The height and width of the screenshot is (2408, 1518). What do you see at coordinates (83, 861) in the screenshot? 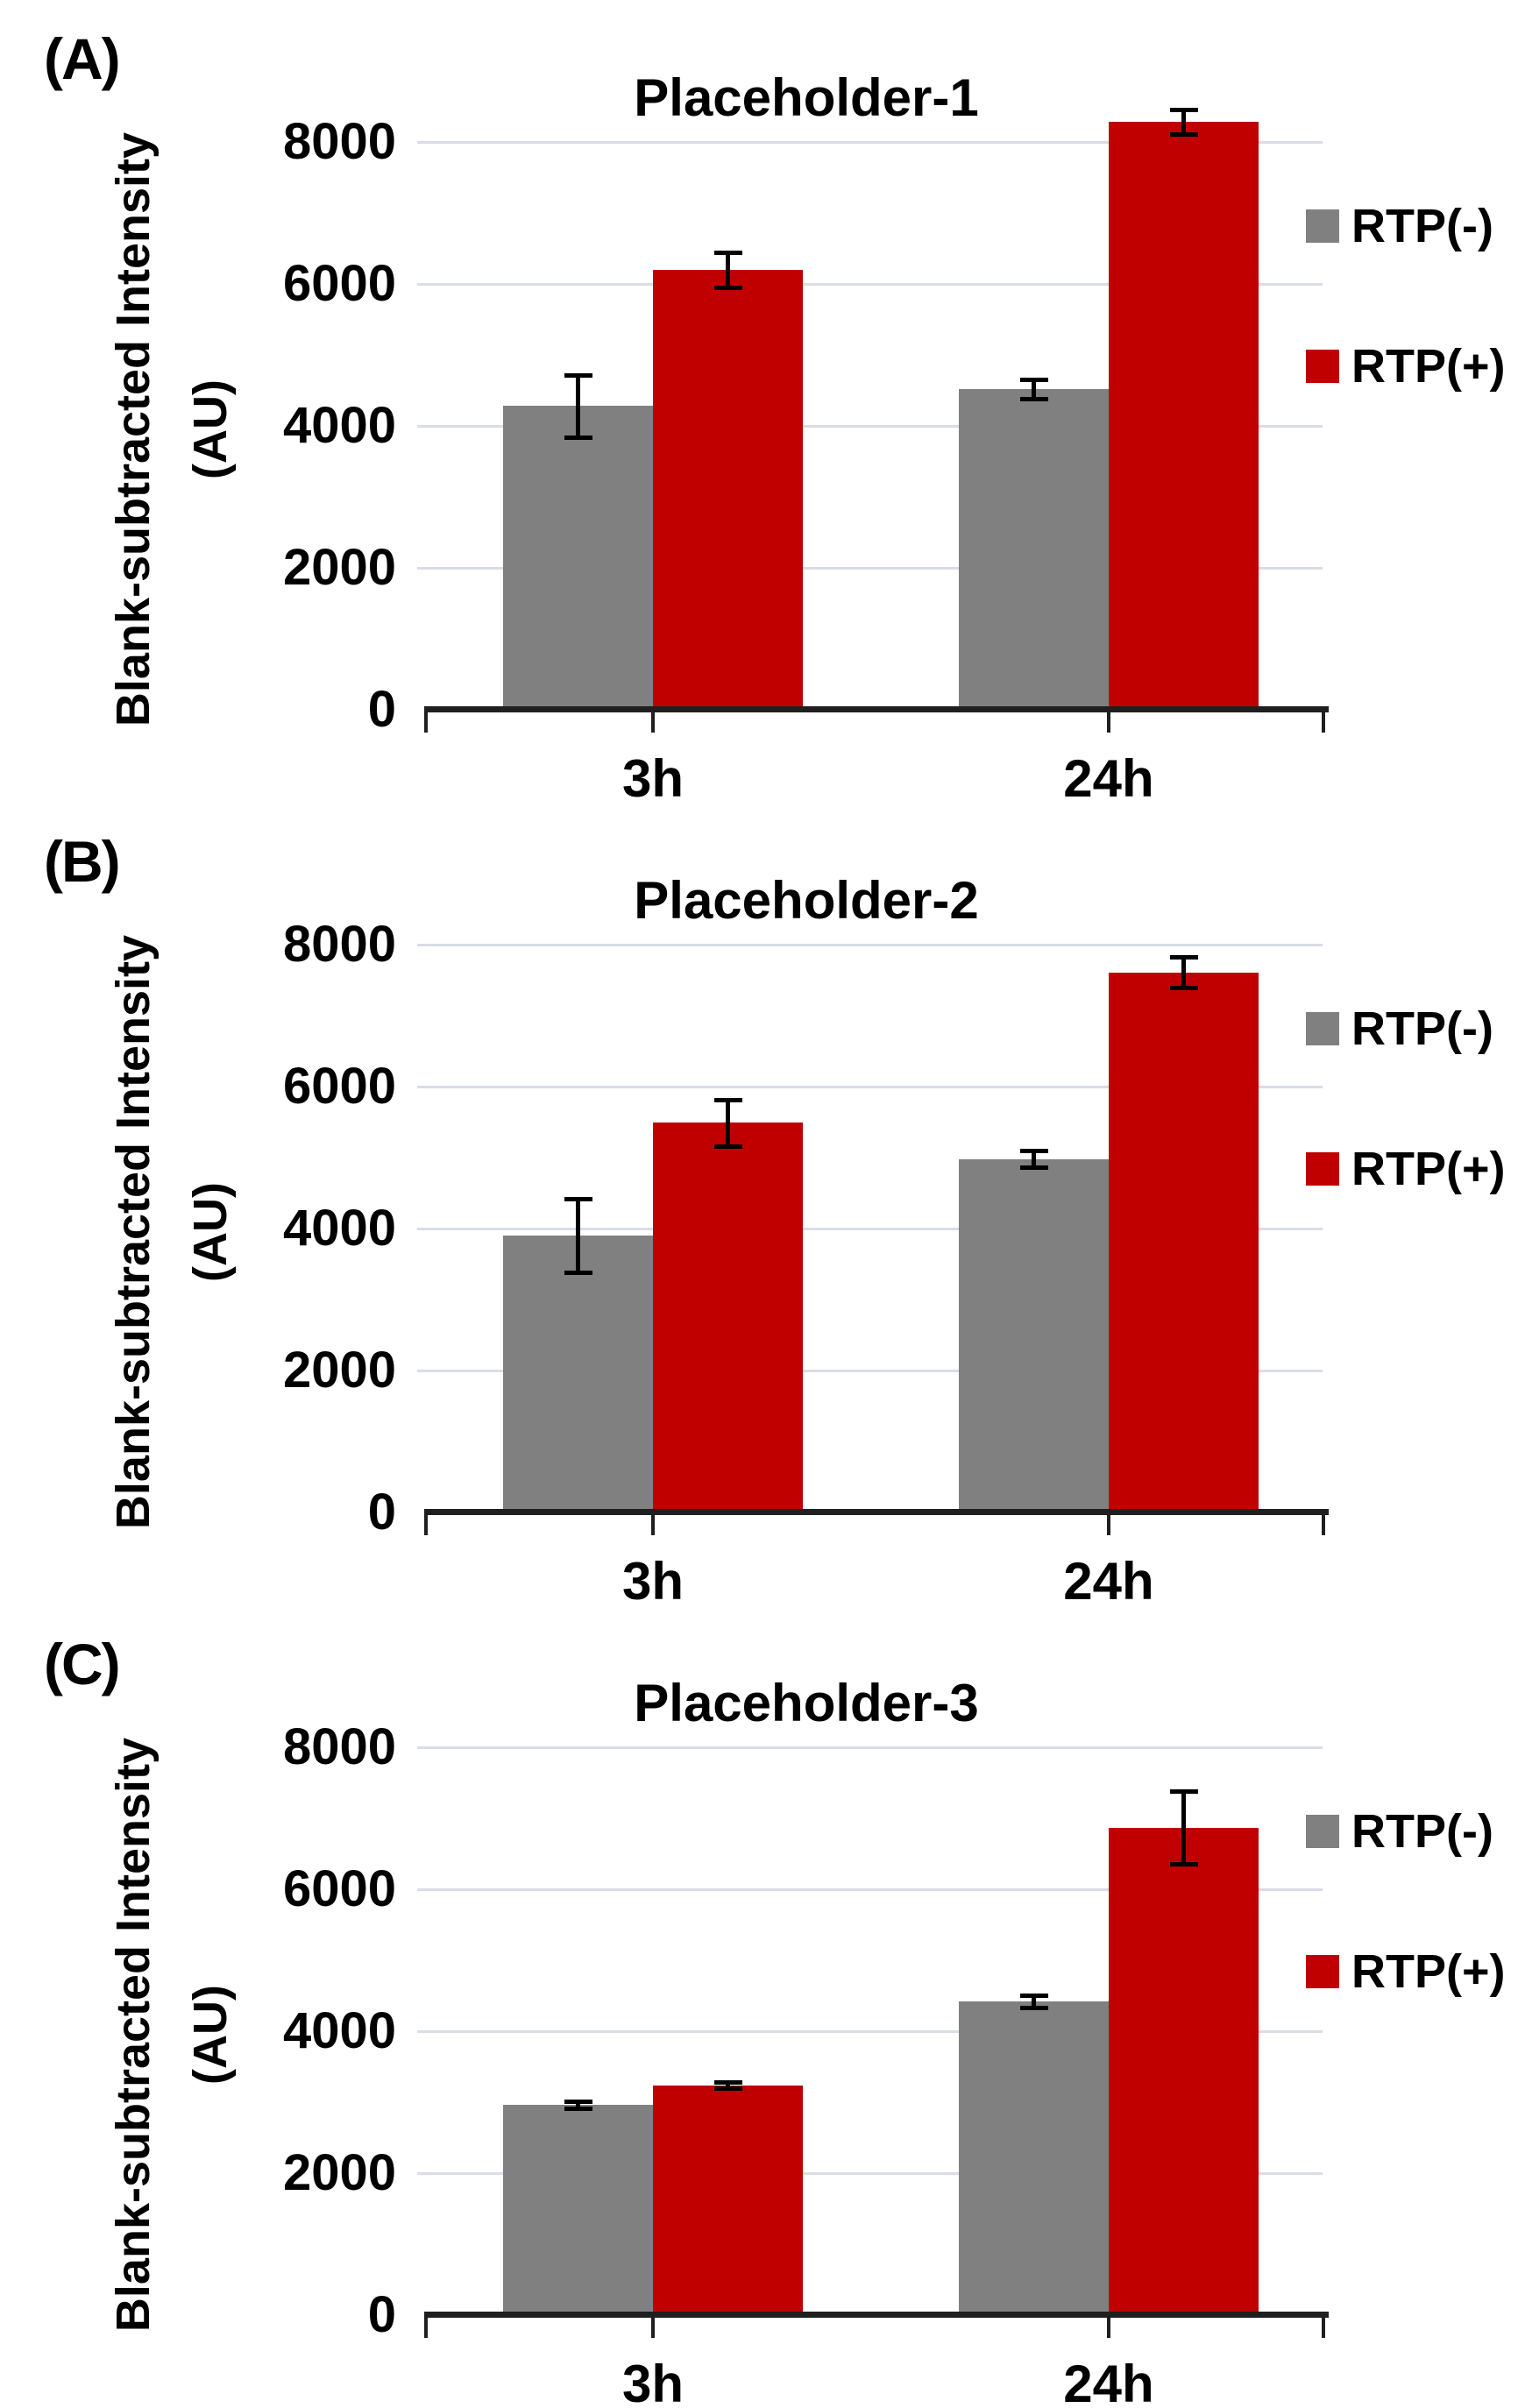
I see `panel-letter: (B)` at bounding box center [83, 861].